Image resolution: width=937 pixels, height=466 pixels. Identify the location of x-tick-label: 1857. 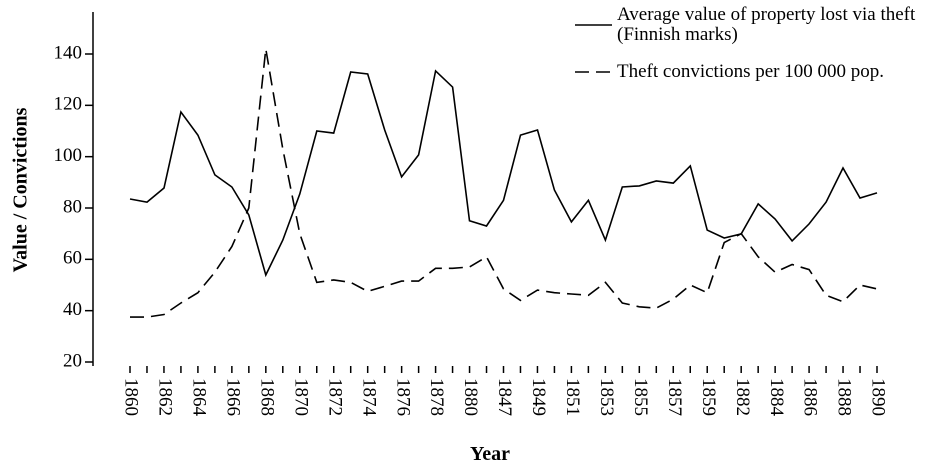
(674, 397).